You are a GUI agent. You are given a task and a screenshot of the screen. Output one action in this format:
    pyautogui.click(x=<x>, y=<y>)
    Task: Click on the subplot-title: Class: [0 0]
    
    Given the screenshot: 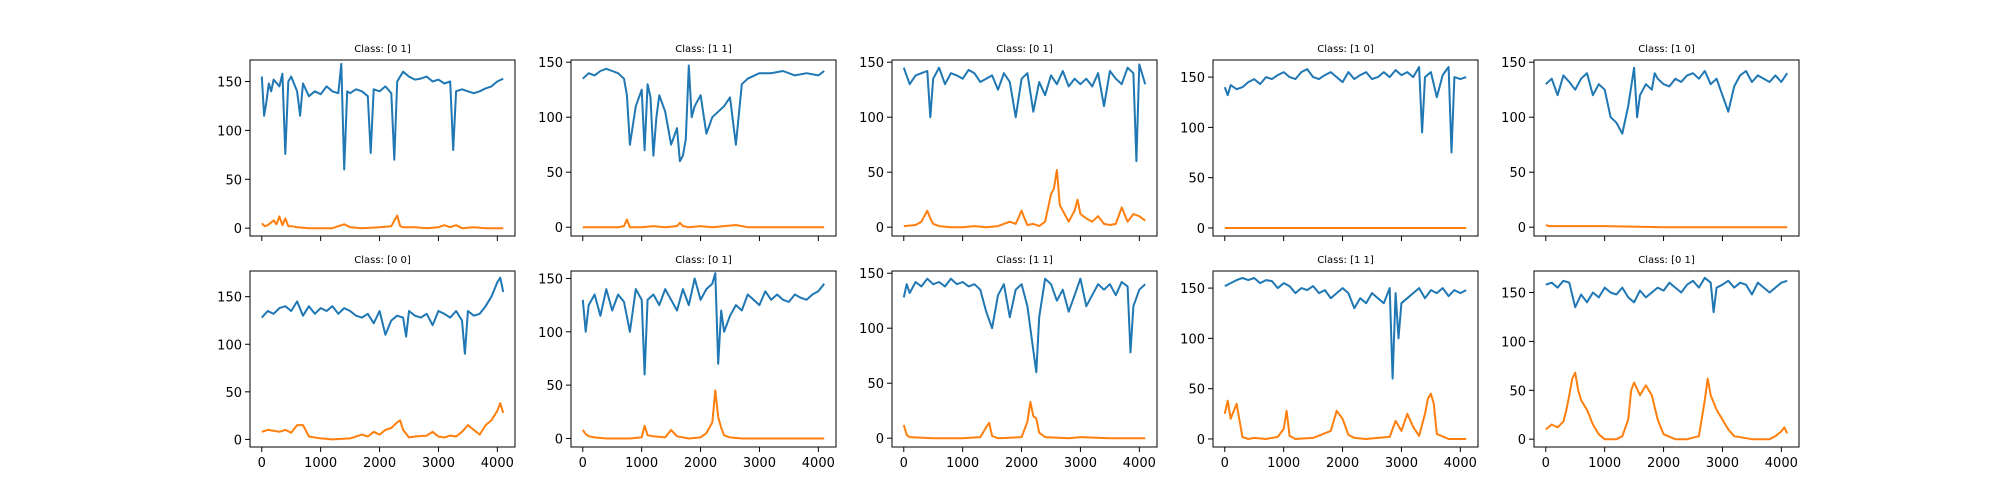 What is the action you would take?
    pyautogui.click(x=382, y=260)
    